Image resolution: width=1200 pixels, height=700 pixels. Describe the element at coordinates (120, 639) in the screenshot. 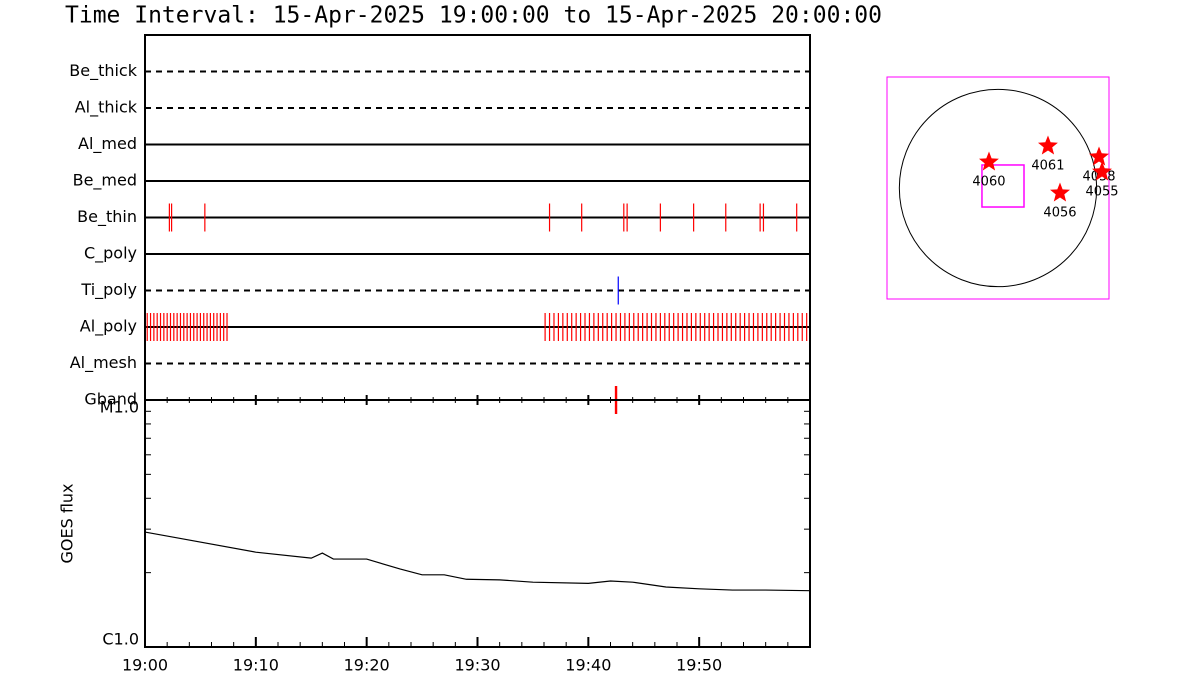

I see `y-tick-label: C1.0` at that location.